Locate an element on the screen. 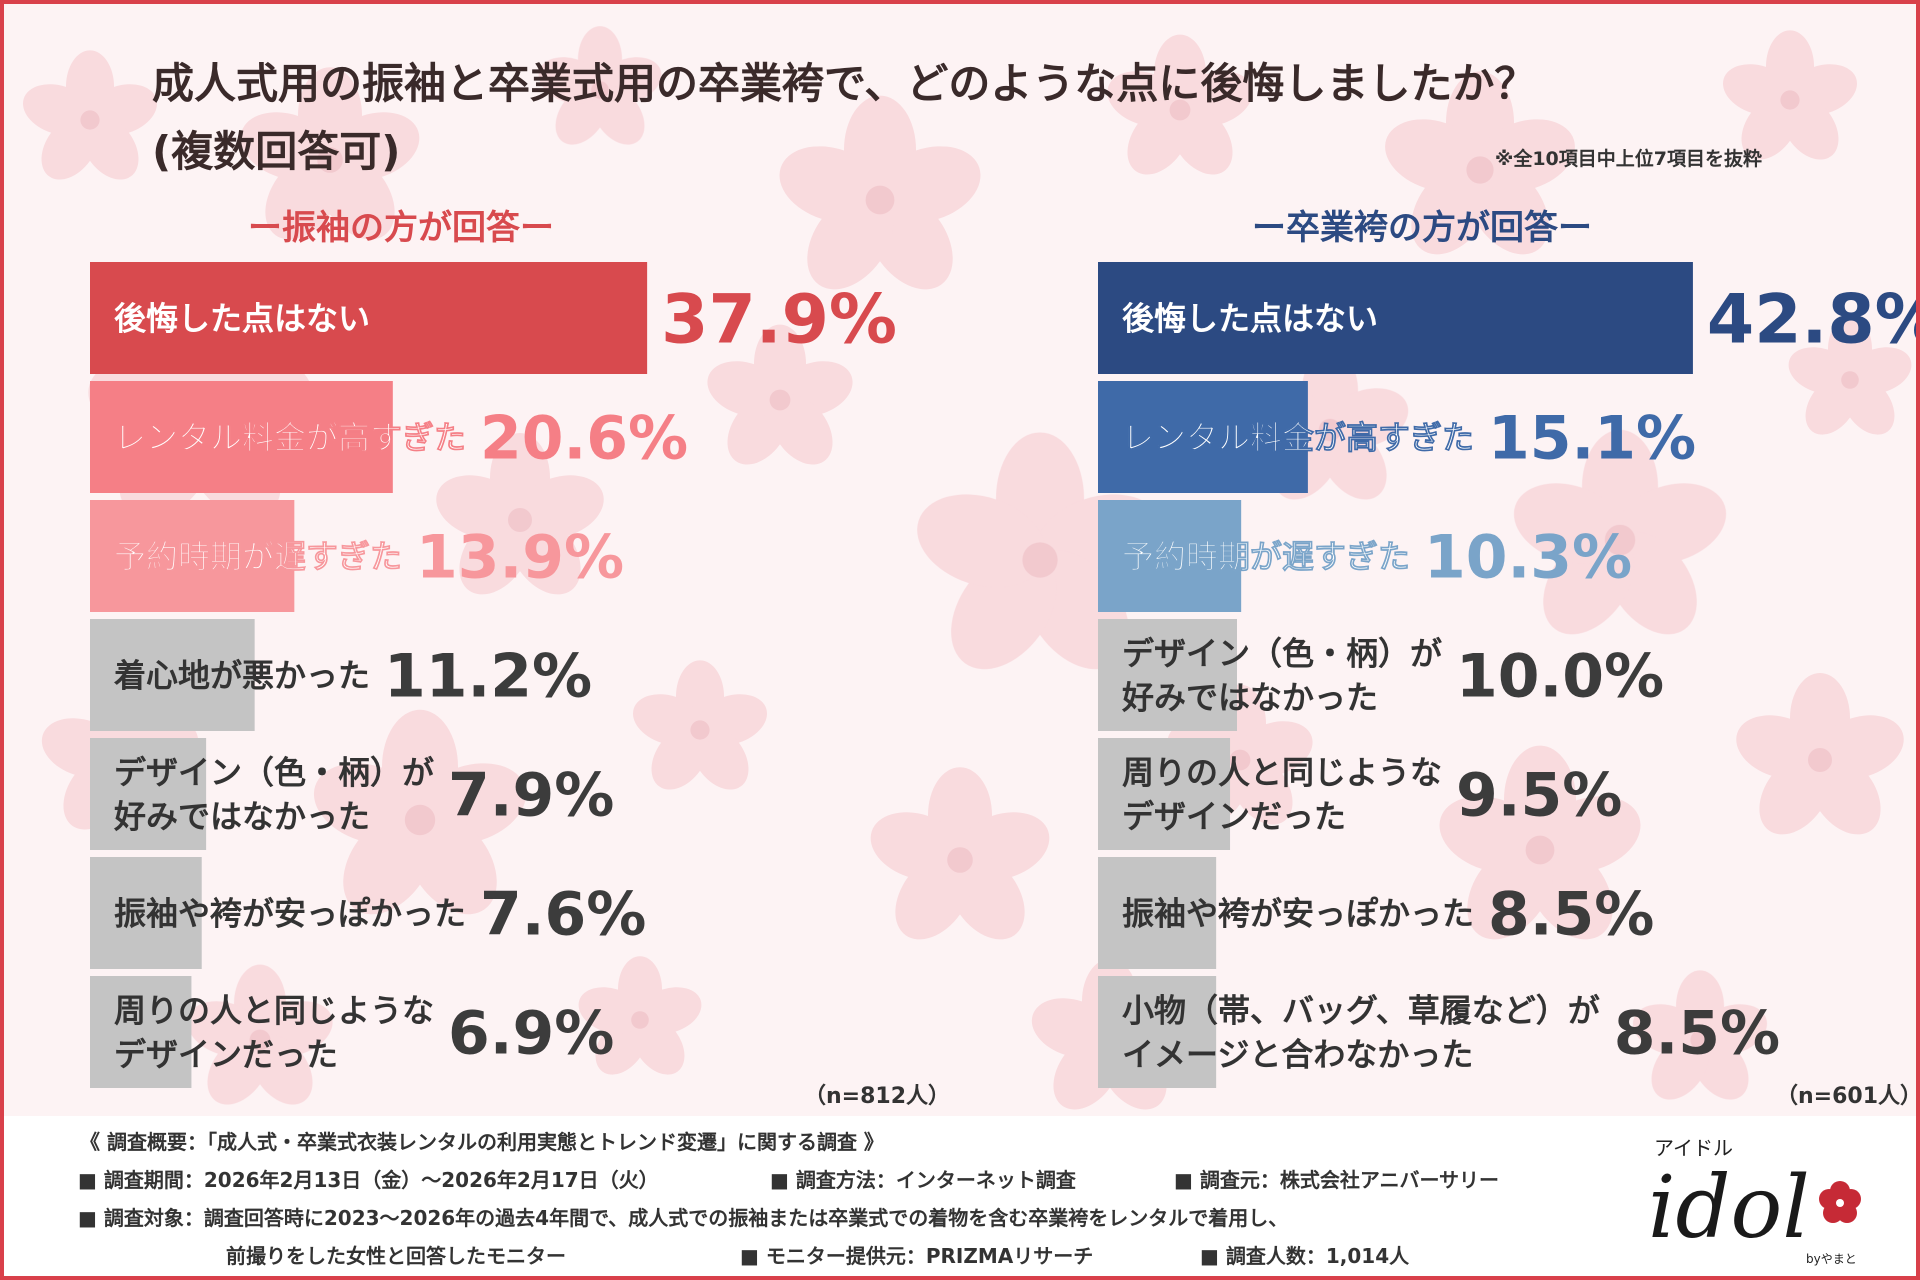 The height and width of the screenshot is (1280, 1920). left-value-label-1: 37.9% is located at coordinates (779, 319).